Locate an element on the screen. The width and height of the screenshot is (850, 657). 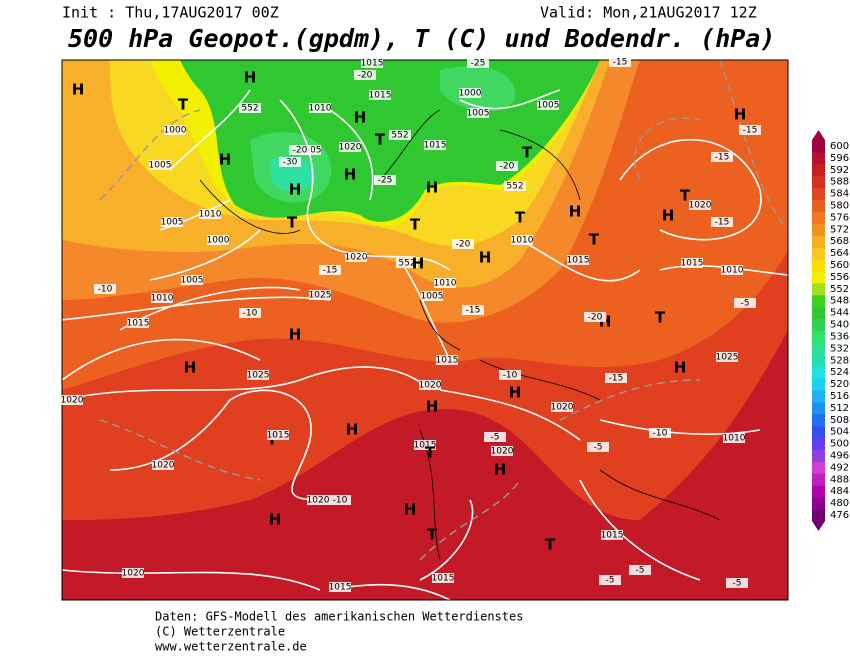
init-time: Init : Thu,17AUG2017 00Z is located at coordinates (170, 13).